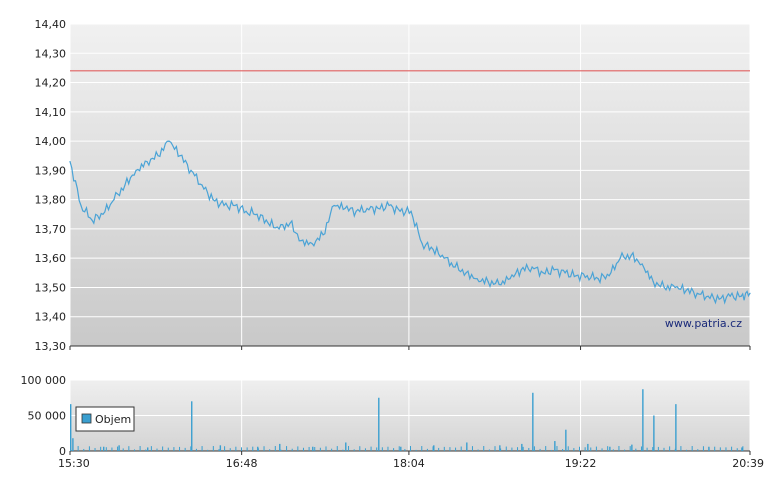 The width and height of the screenshot is (780, 494). I want to click on x-tick-label: 15:30, so click(74, 463).